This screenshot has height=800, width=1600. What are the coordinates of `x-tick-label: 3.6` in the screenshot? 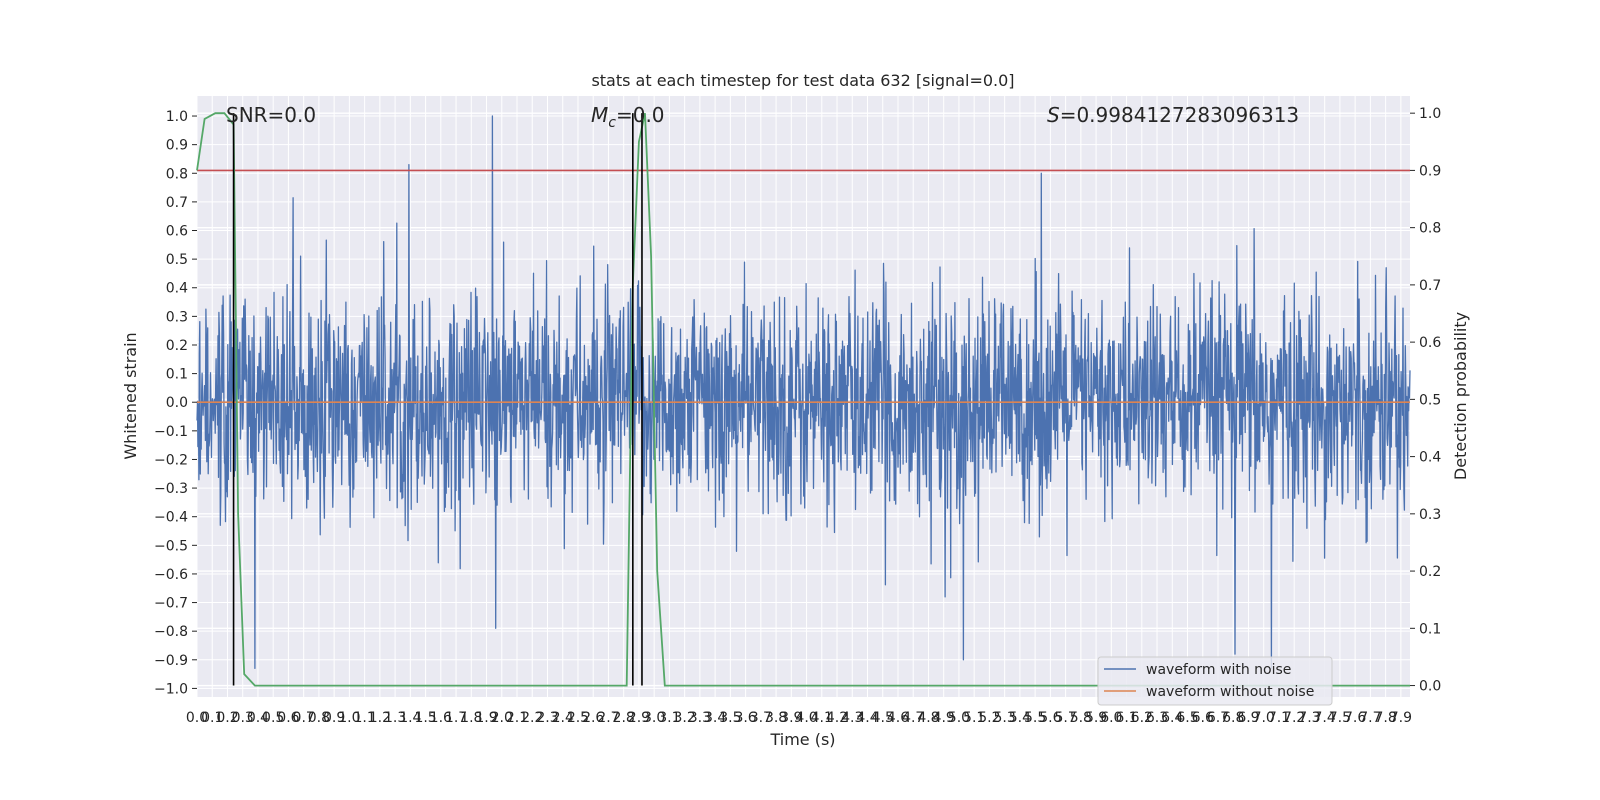 It's located at (745, 718).